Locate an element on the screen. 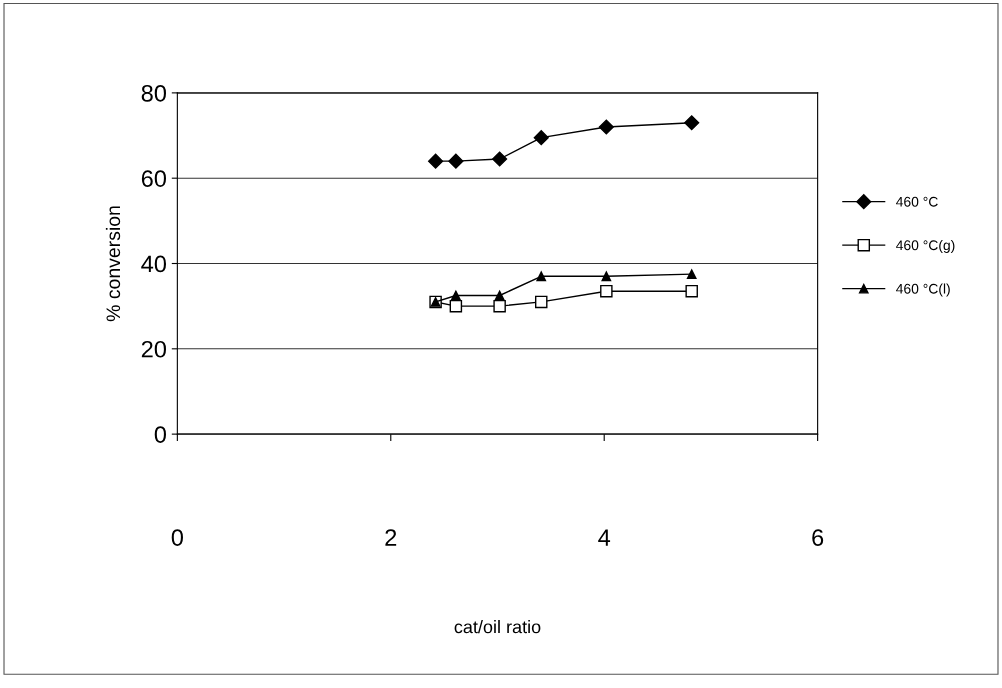  x-tick-label: 0 is located at coordinates (177, 537).